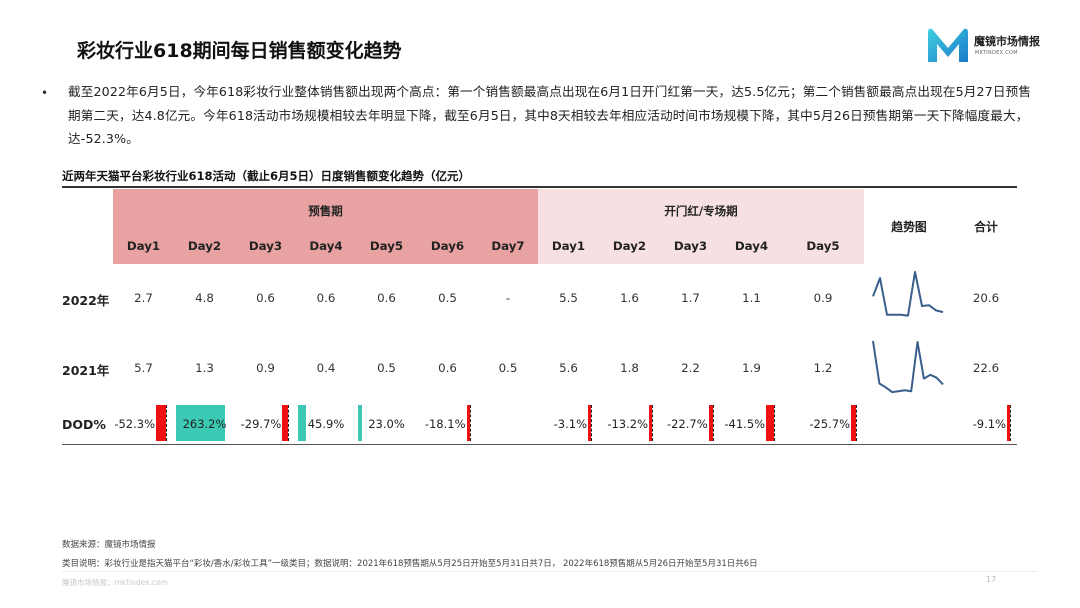 This screenshot has height=608, width=1080. I want to click on value-cell: 1.7, so click(690, 298).